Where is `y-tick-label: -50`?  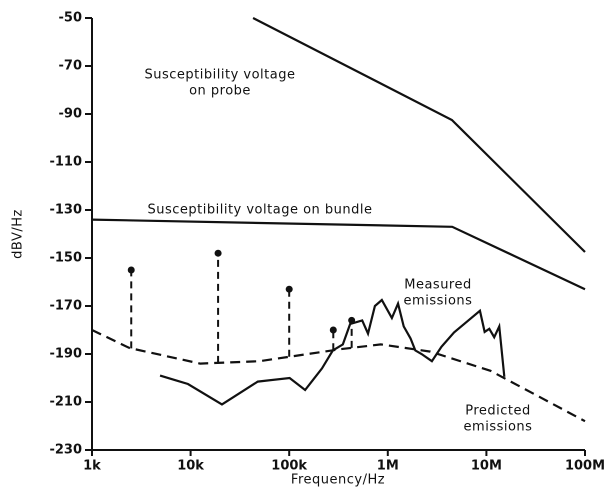 y-tick-label: -50 is located at coordinates (71, 18).